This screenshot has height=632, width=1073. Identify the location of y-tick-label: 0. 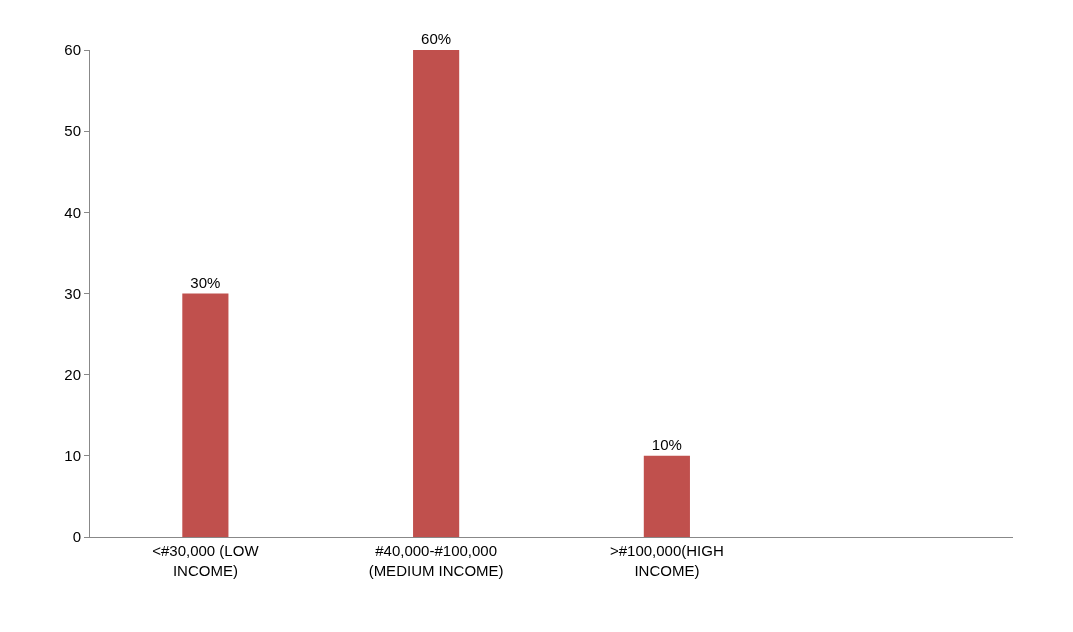
(76, 537).